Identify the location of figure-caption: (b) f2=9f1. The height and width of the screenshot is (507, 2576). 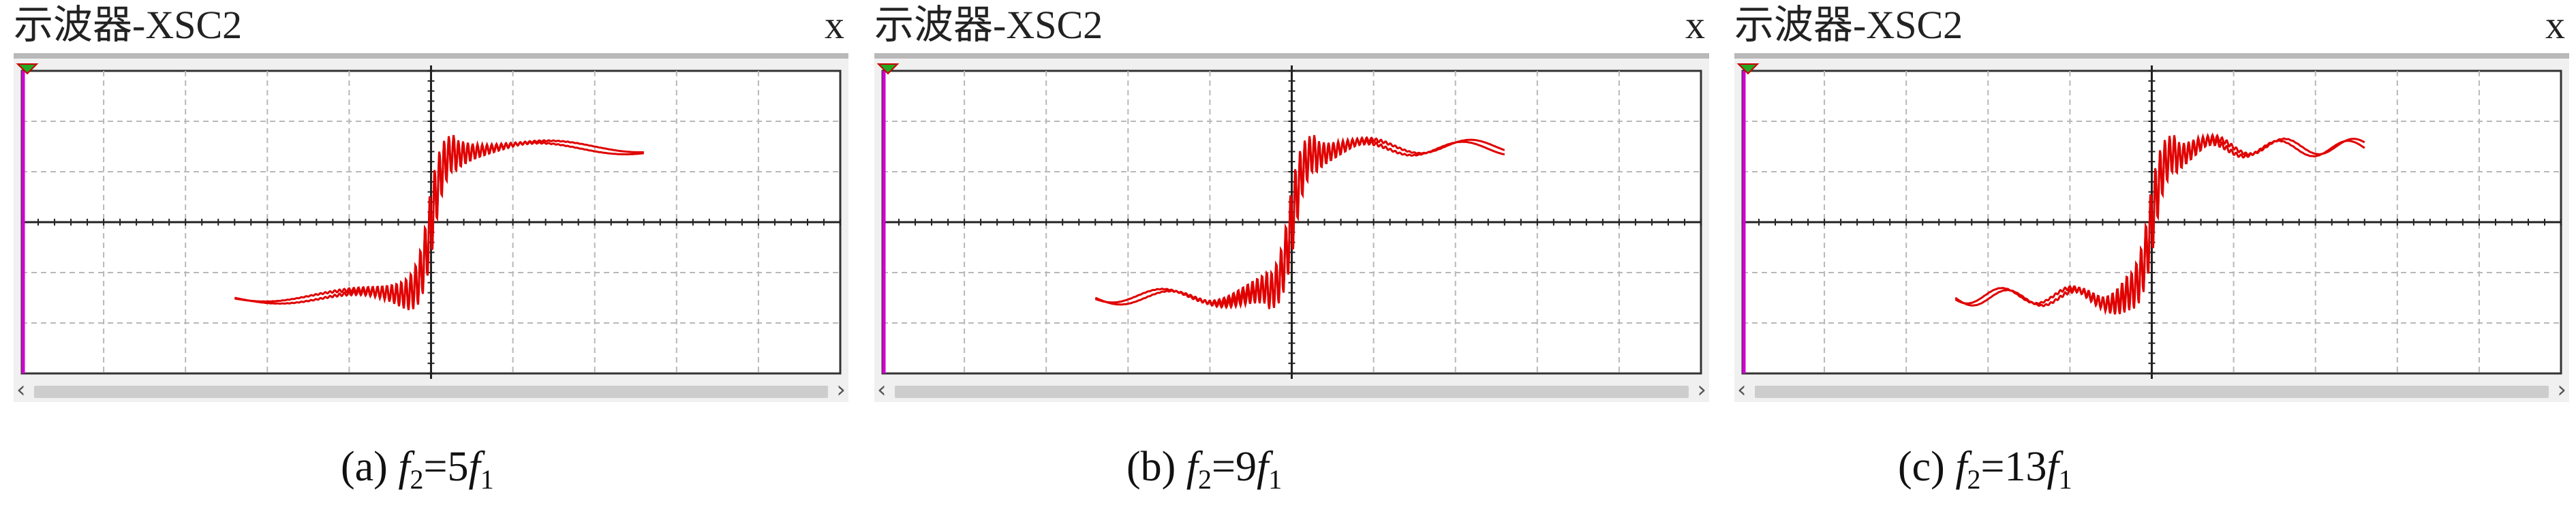
(1204, 469).